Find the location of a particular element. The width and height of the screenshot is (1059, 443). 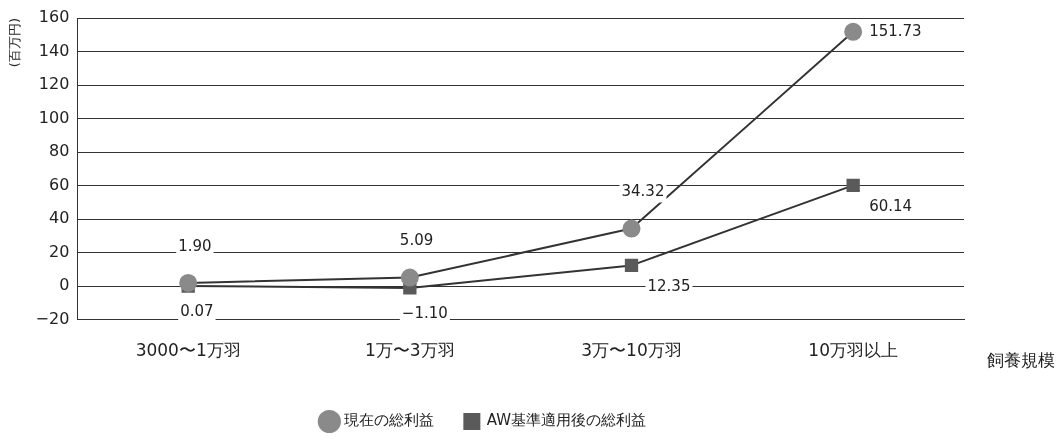

legend-label: 現在の総利益 is located at coordinates (389, 420).